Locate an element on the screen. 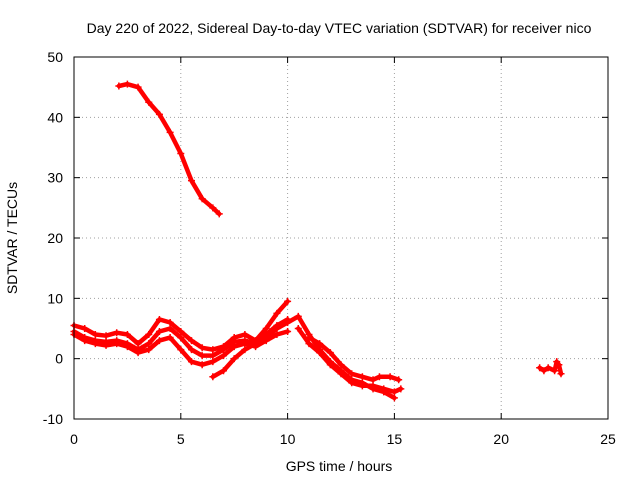 Image resolution: width=640 pixels, height=480 pixels. series-high-arc is located at coordinates (169, 149).